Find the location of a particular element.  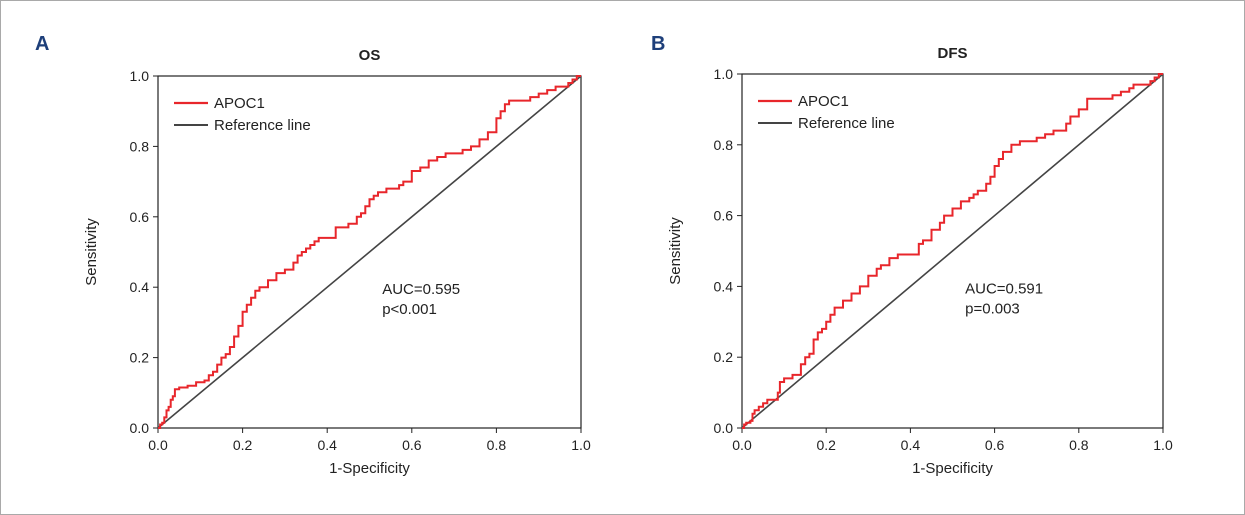

p-value-annotation: p<0.001 is located at coordinates (409, 309).